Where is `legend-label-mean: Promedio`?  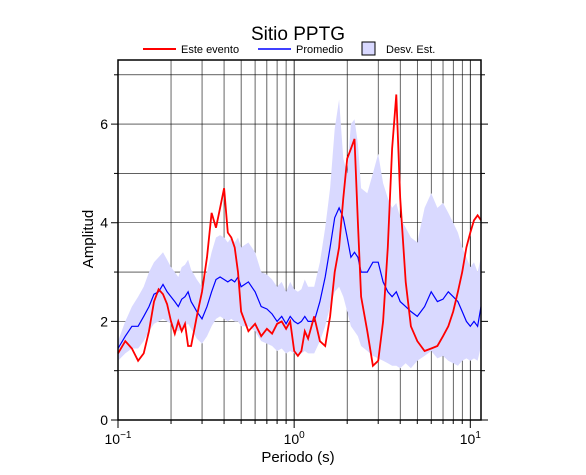 legend-label-mean: Promedio is located at coordinates (319, 50).